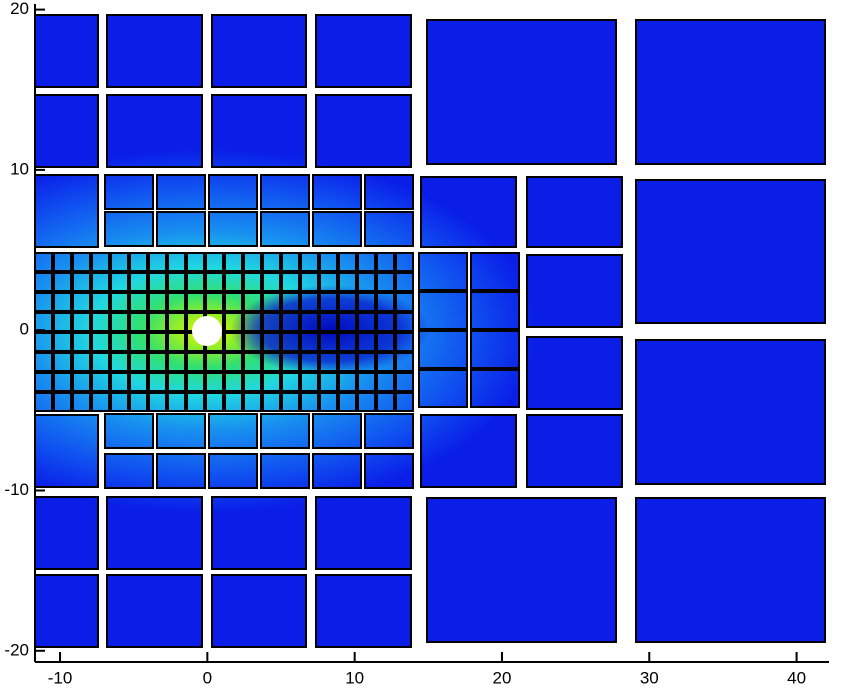  I want to click on y-tick-label: 20, so click(19, 9).